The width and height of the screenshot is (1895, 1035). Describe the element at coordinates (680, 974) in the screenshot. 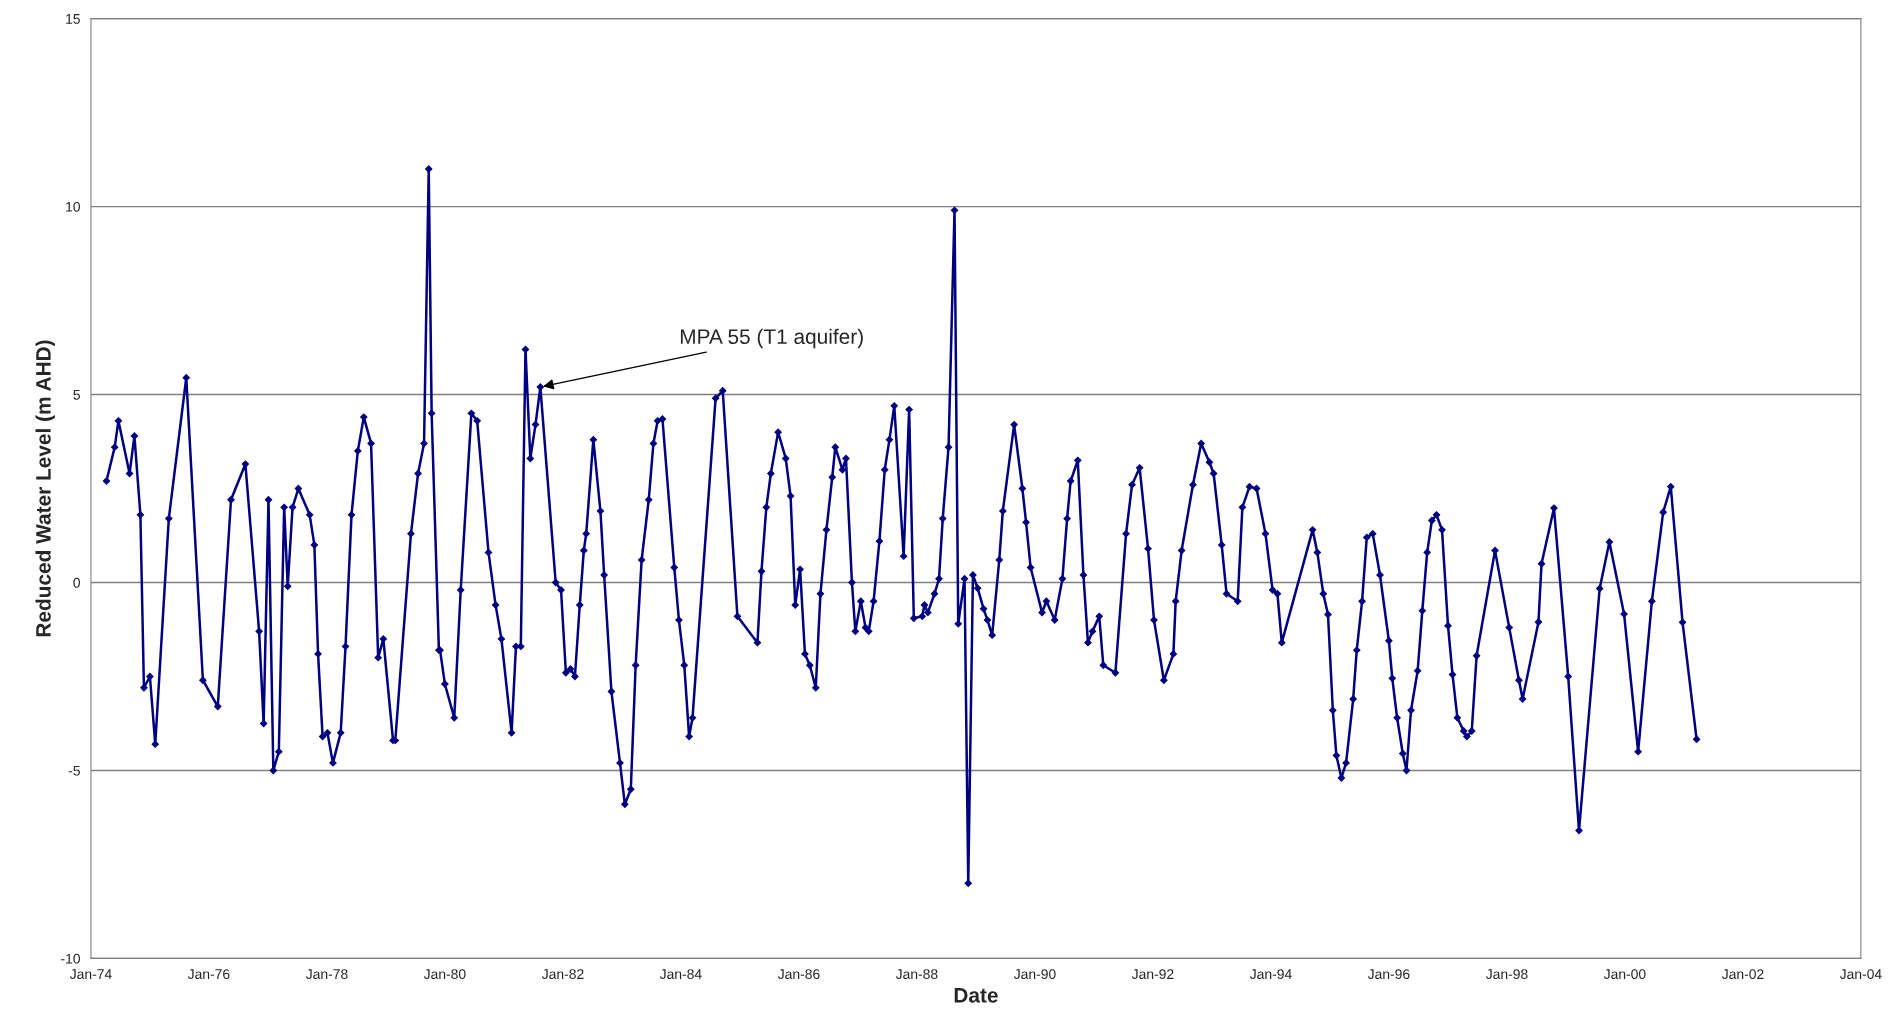

I see `x-tick-label: Jan-84` at that location.